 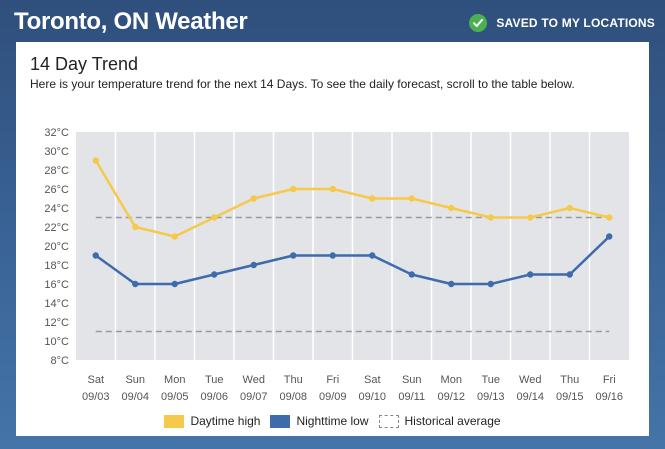 What do you see at coordinates (570, 397) in the screenshot?
I see `x-tick-date: 09/15` at bounding box center [570, 397].